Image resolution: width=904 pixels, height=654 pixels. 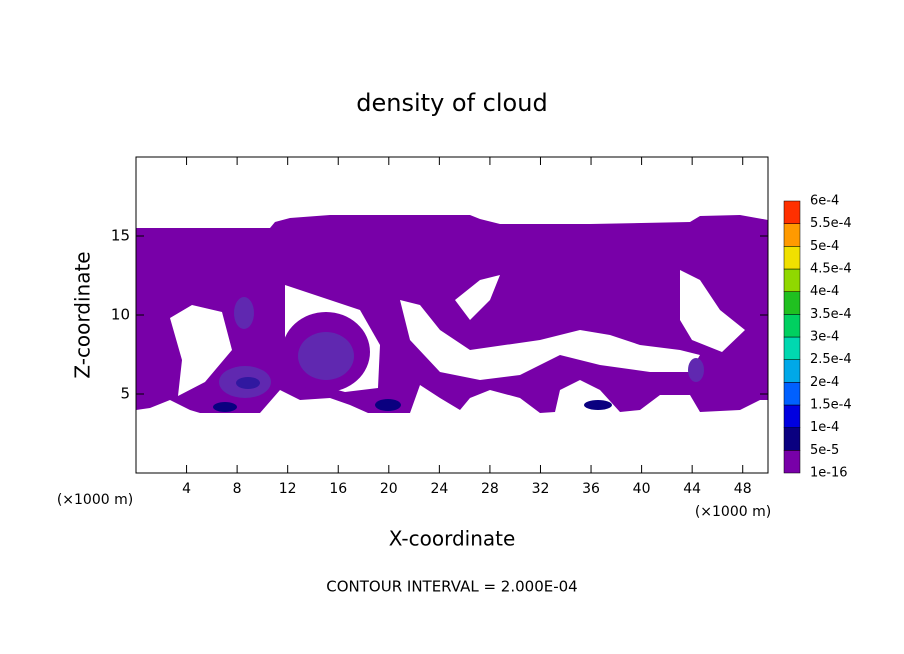 I want to click on x-tick-label: 24, so click(x=439, y=489).